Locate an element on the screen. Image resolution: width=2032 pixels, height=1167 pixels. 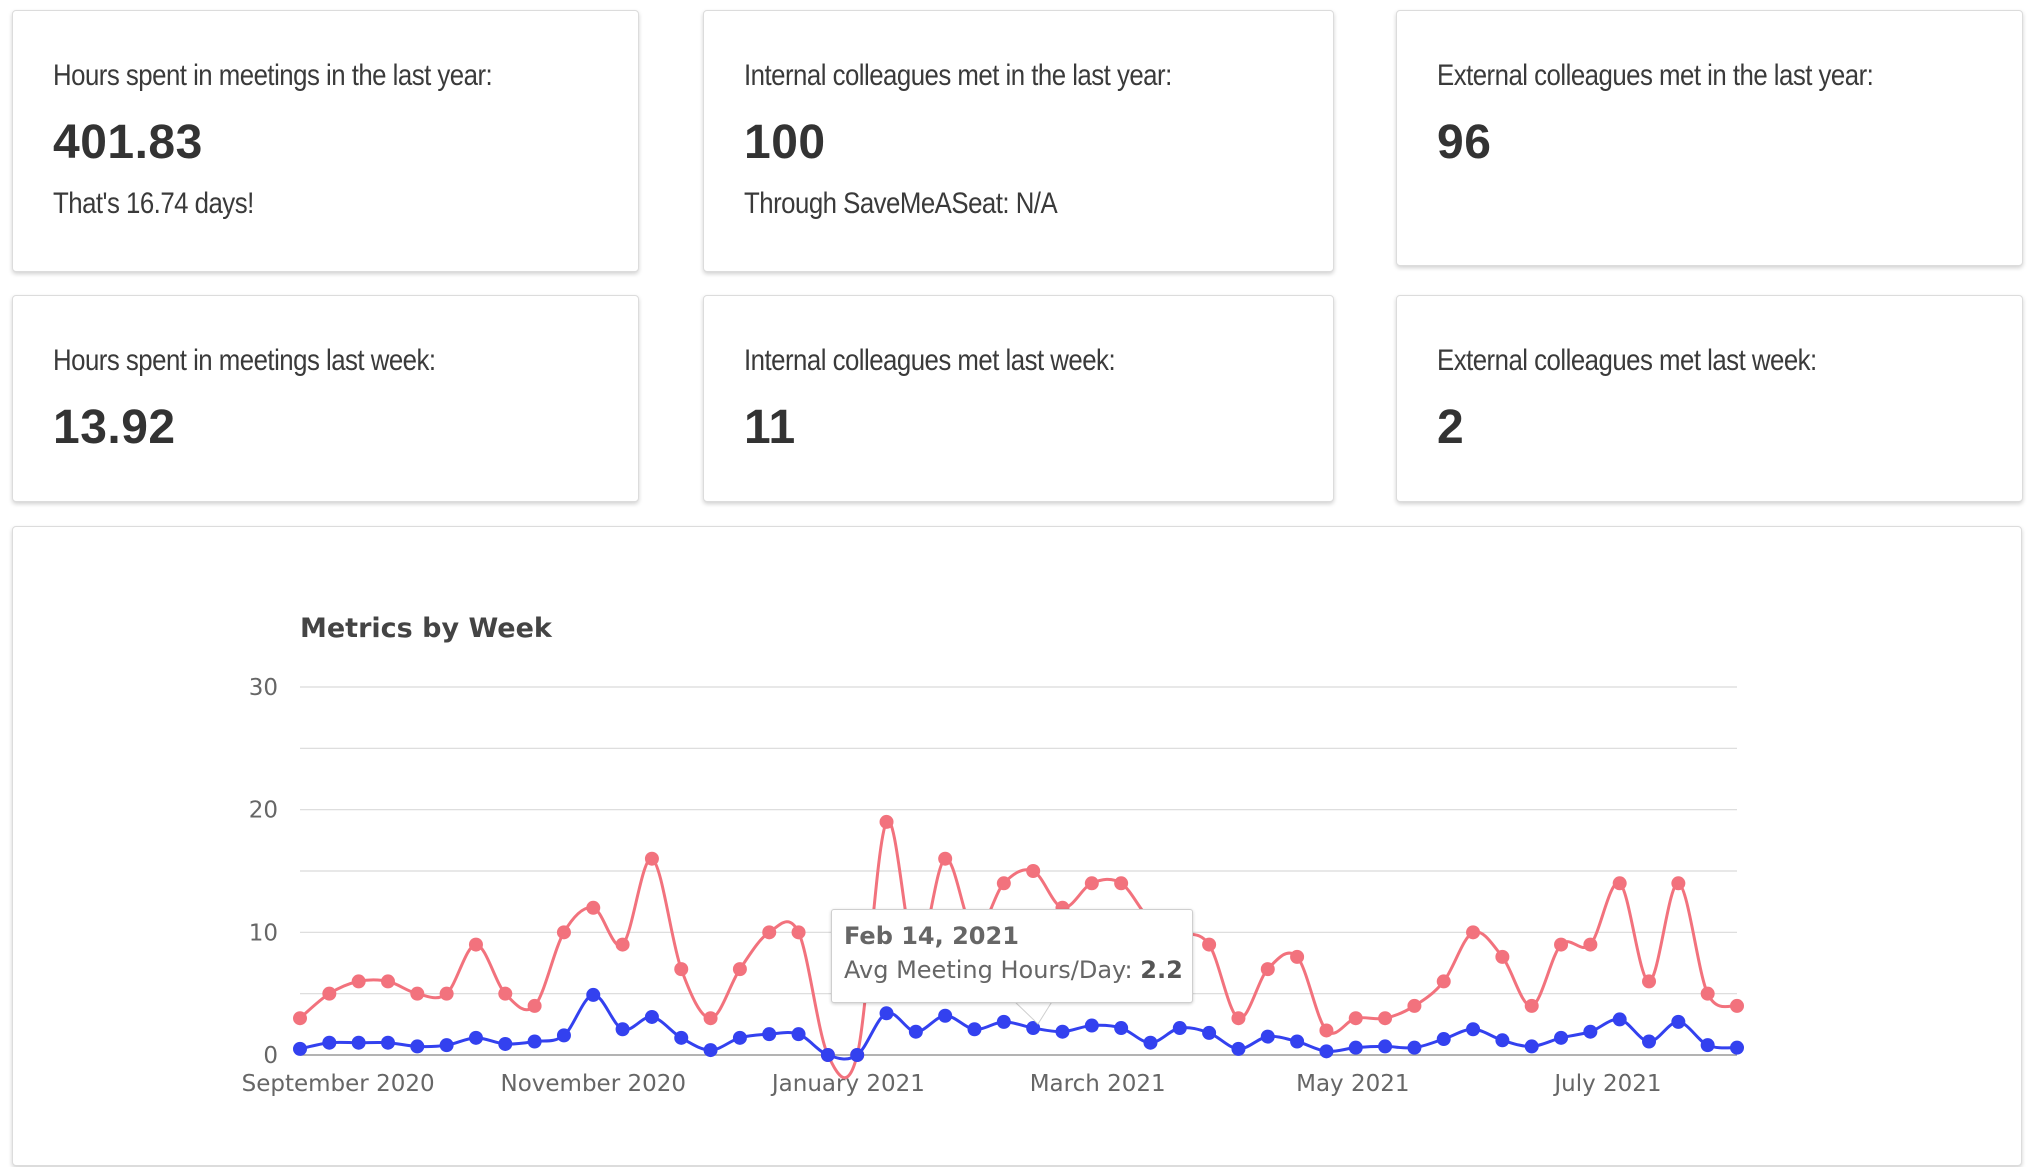
chart-title: Metrics by Week is located at coordinates (426, 628).